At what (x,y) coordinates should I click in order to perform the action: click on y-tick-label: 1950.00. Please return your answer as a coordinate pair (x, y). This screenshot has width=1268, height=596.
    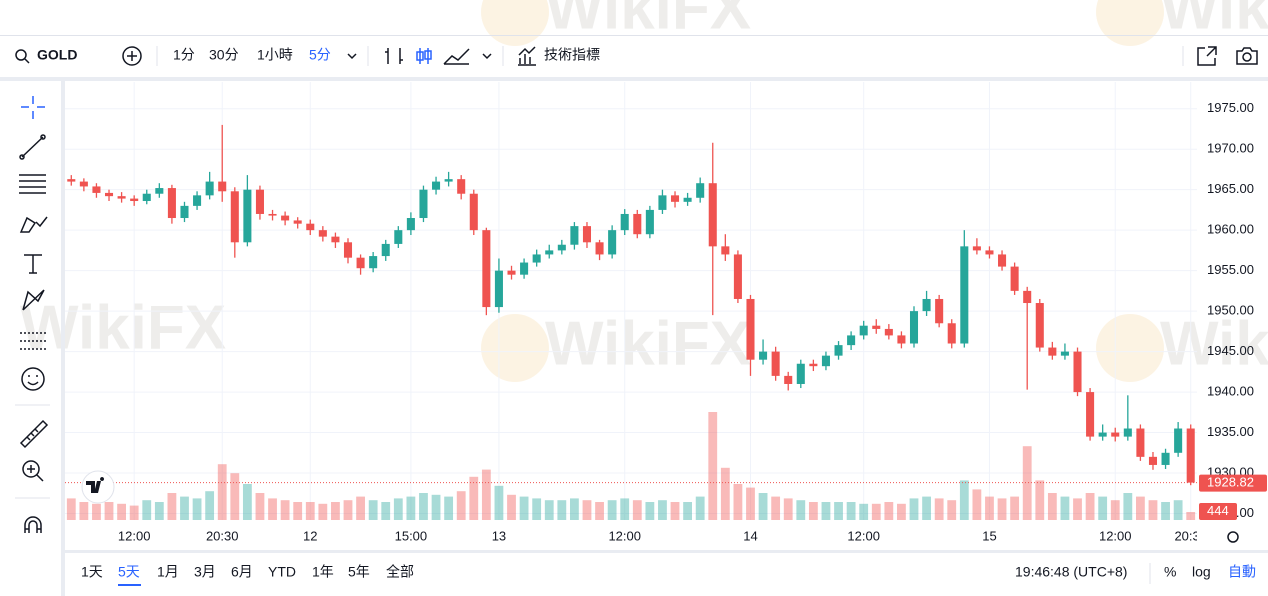
    Looking at the image, I should click on (1230, 310).